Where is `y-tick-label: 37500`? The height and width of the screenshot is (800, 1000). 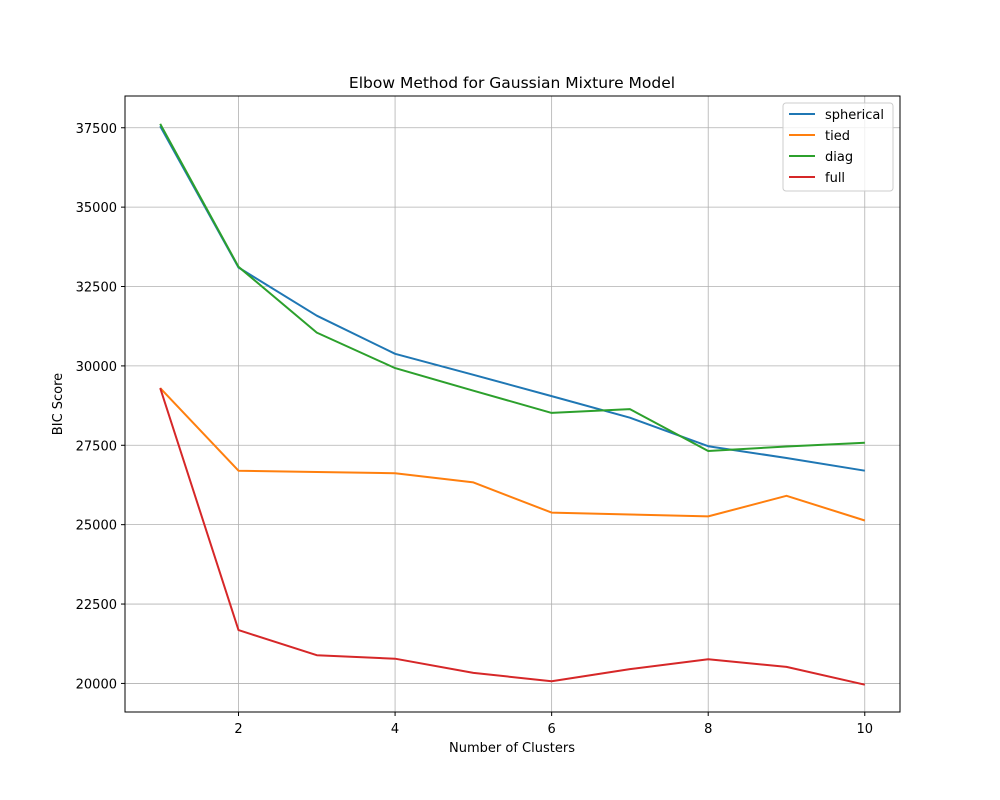 y-tick-label: 37500 is located at coordinates (96, 129).